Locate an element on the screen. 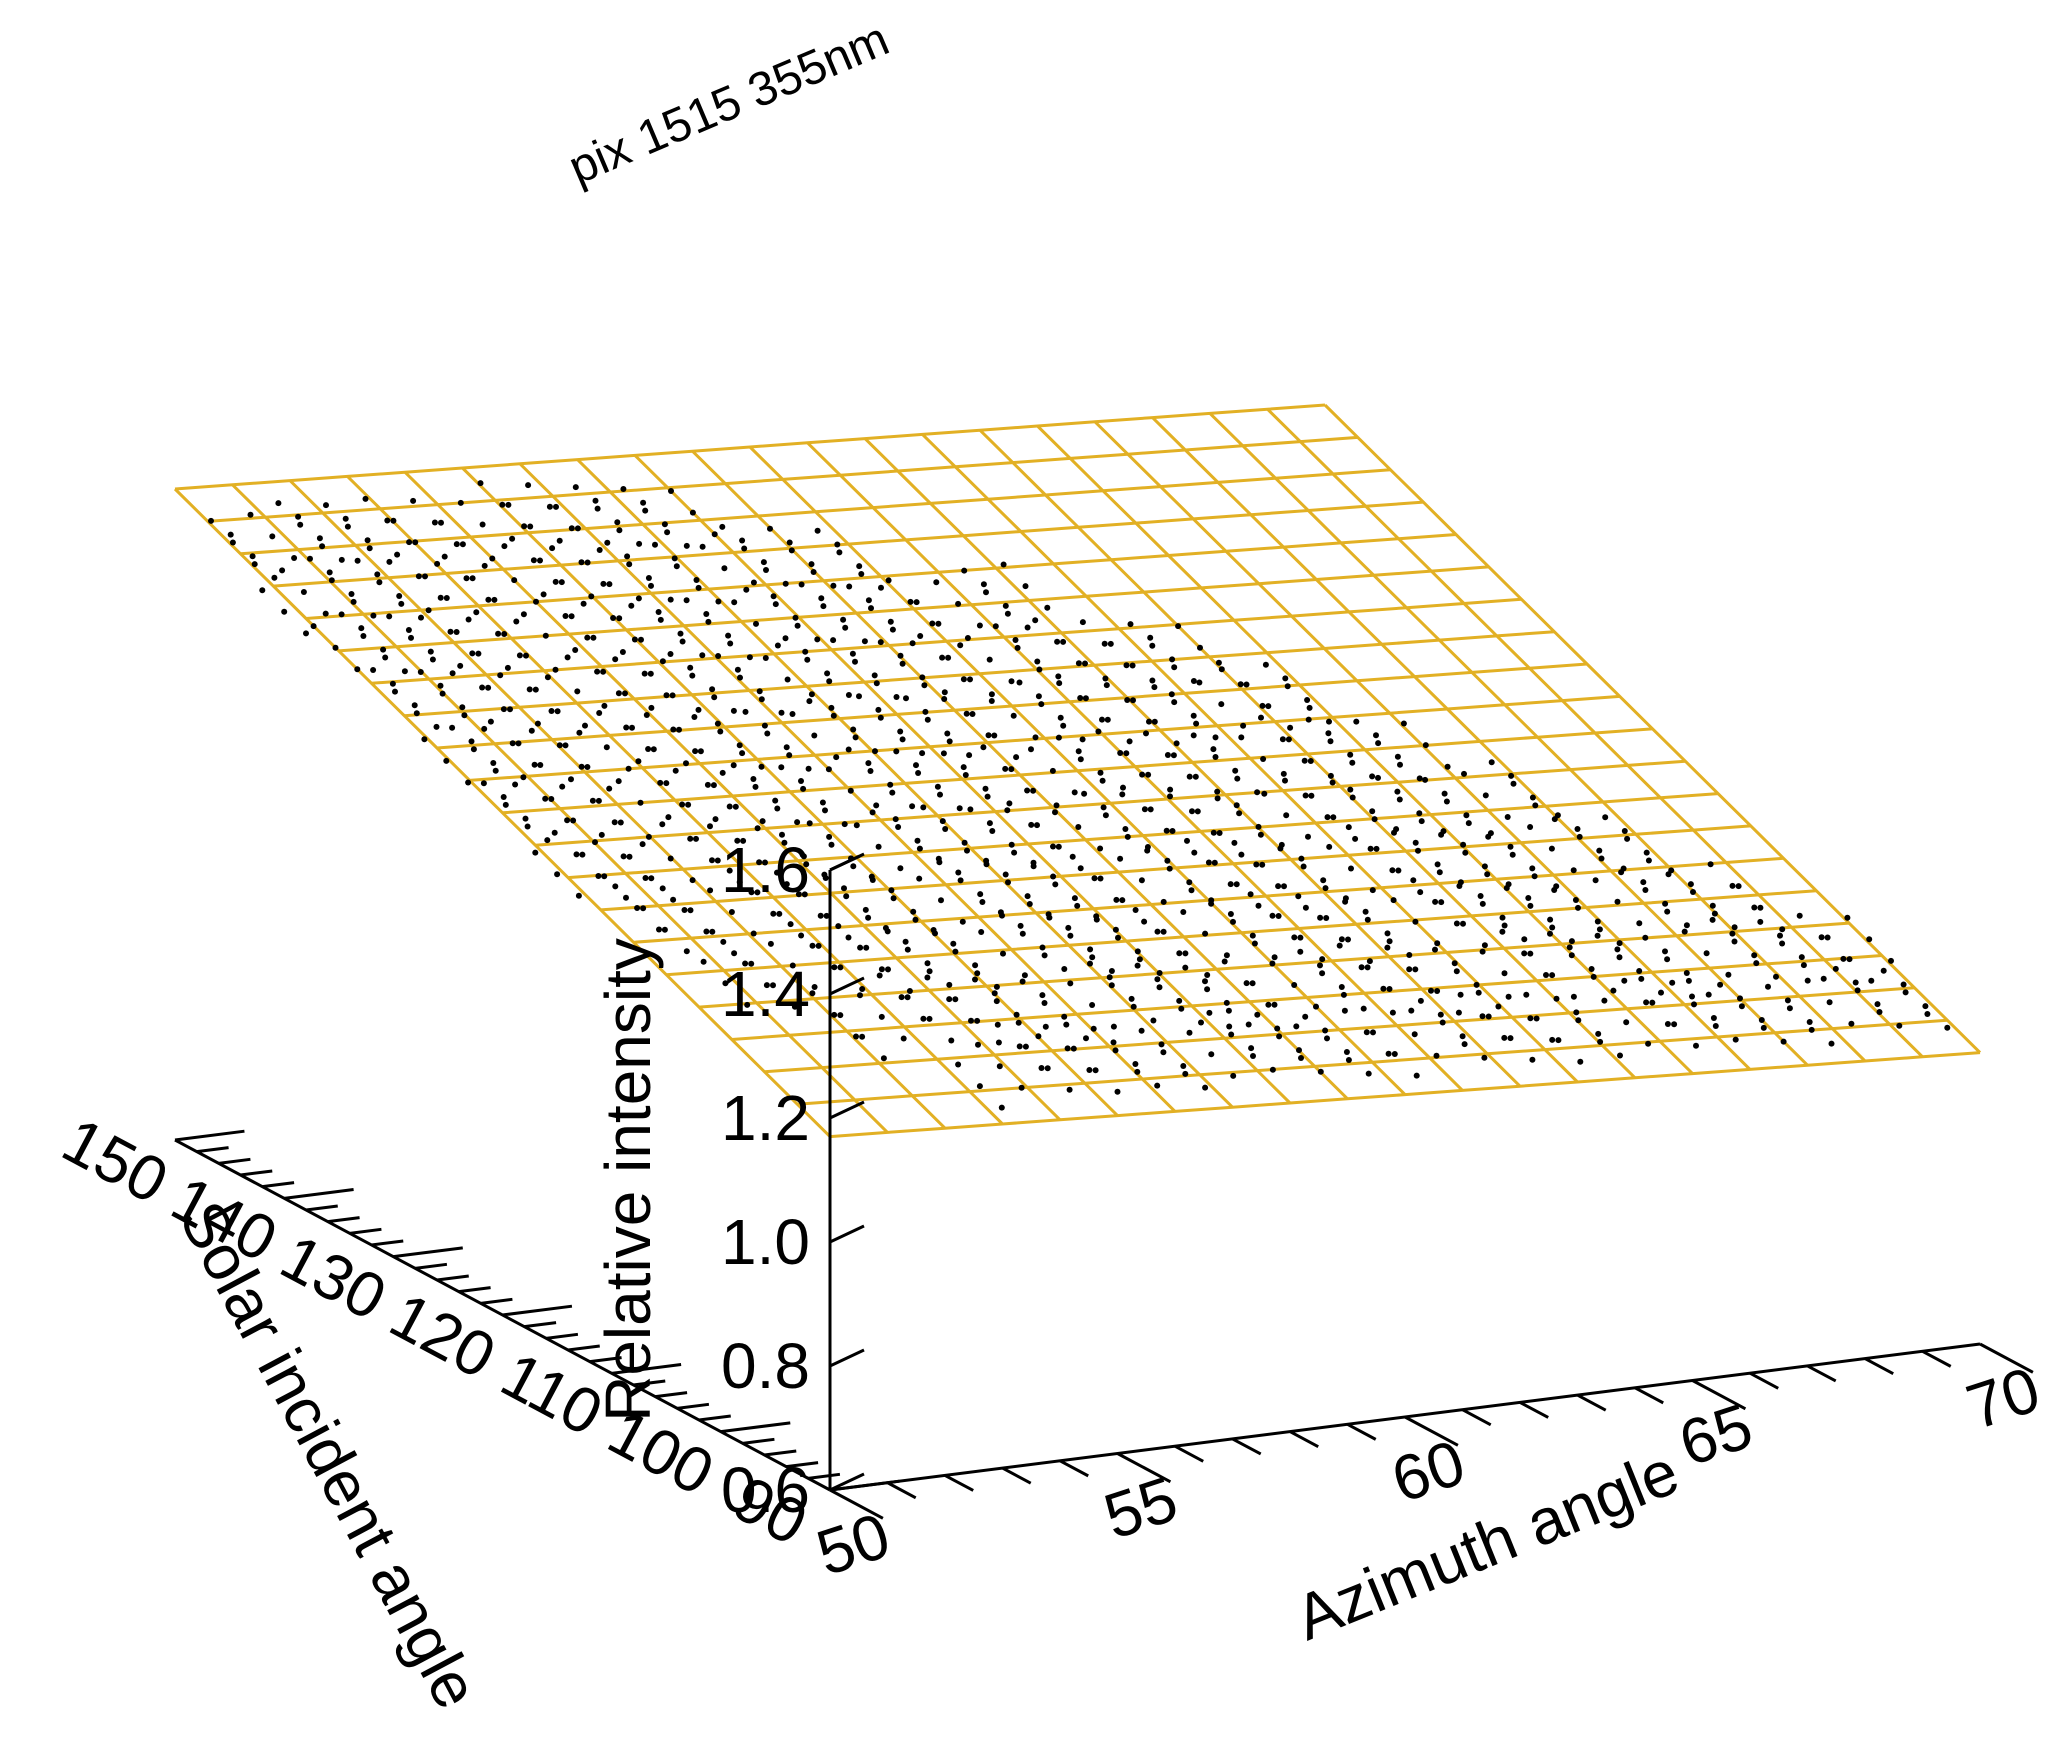 The height and width of the screenshot is (1752, 2067). surface-grid-line-y is located at coordinates (1365, 749).